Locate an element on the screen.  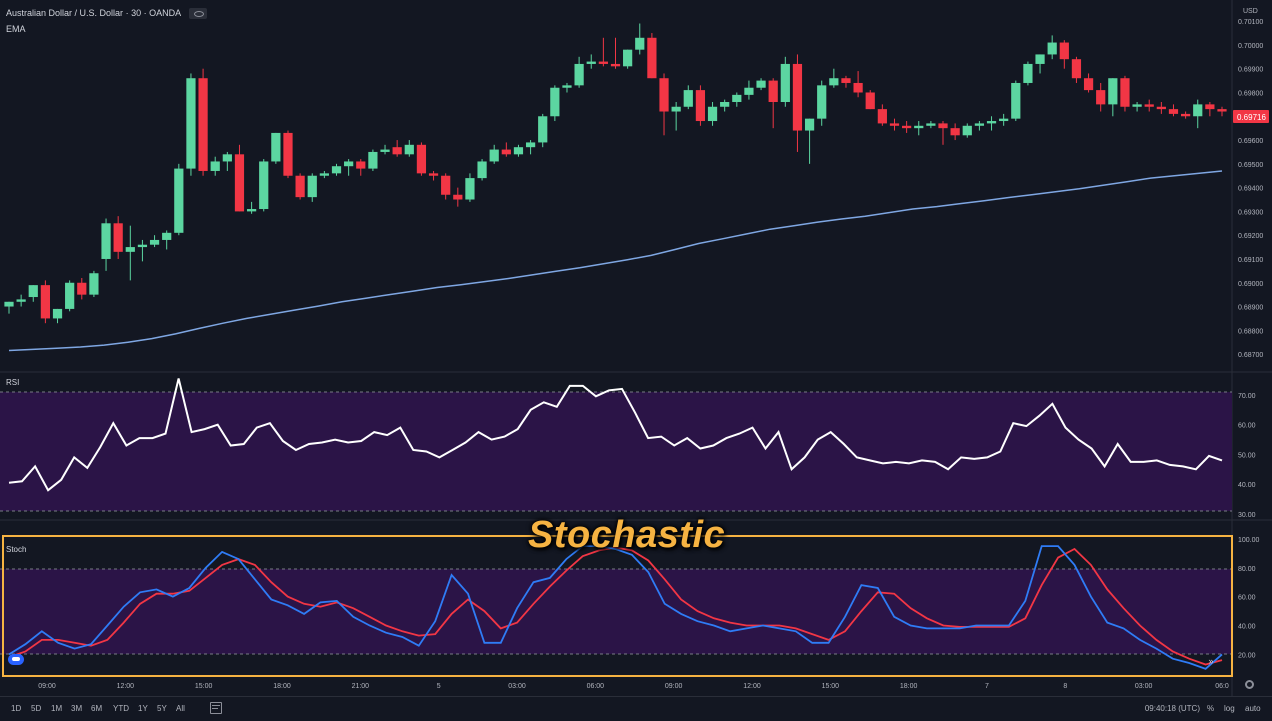
currency-label: USD is located at coordinates (1250, 11).